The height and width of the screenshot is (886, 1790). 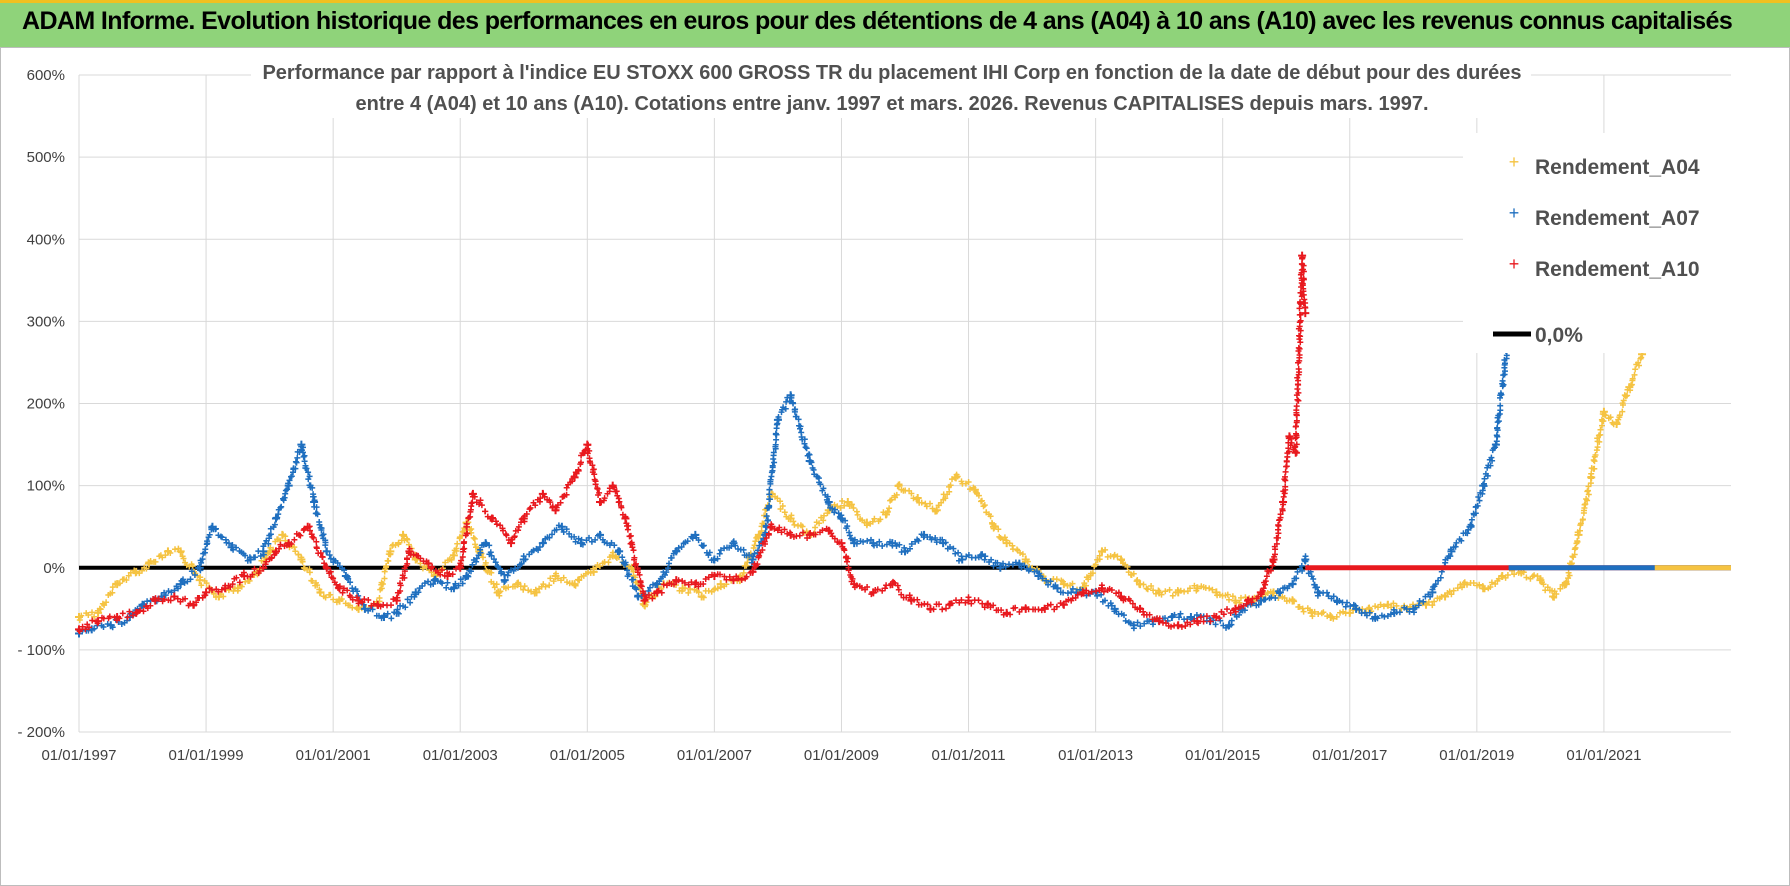 I want to click on legend-marker-a07: +, so click(x=1514, y=213).